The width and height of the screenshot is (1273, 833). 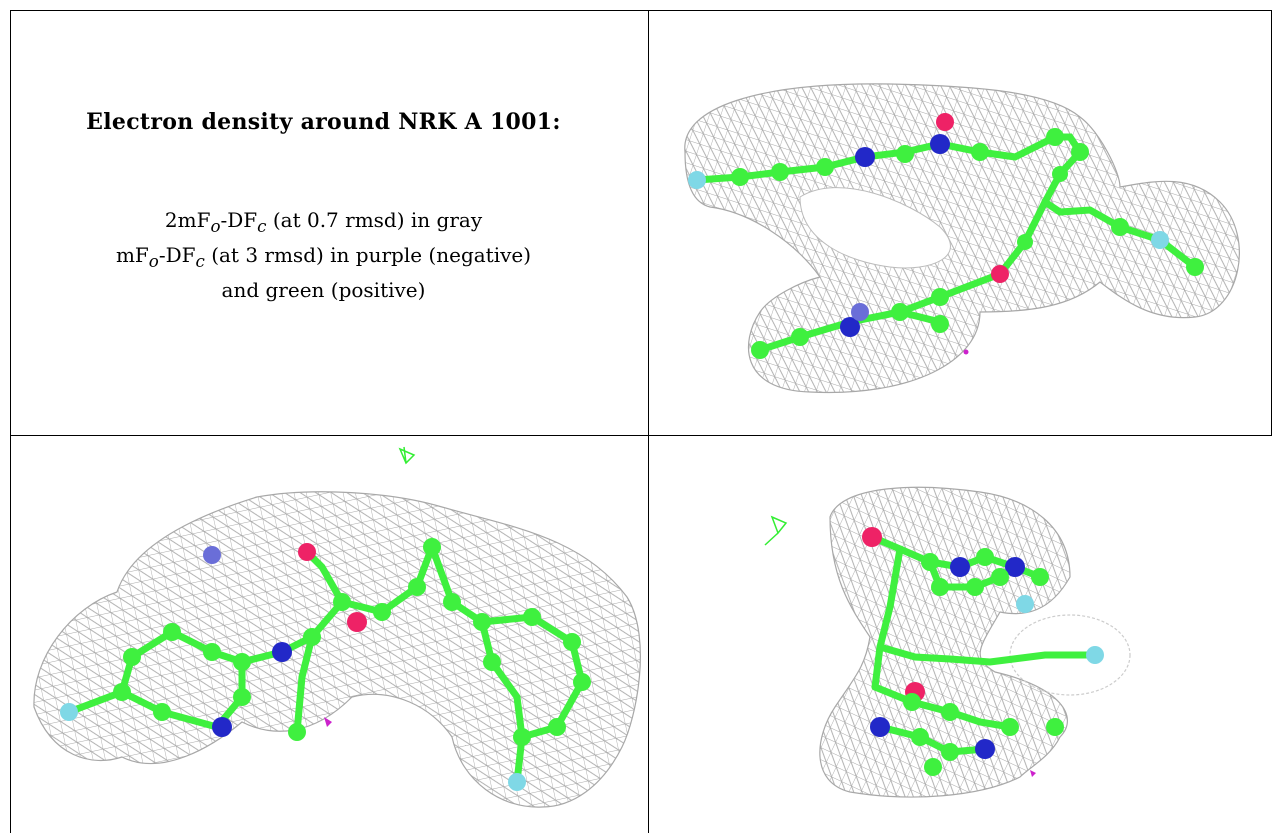 What do you see at coordinates (10, 421) in the screenshot?
I see `table-border-left` at bounding box center [10, 421].